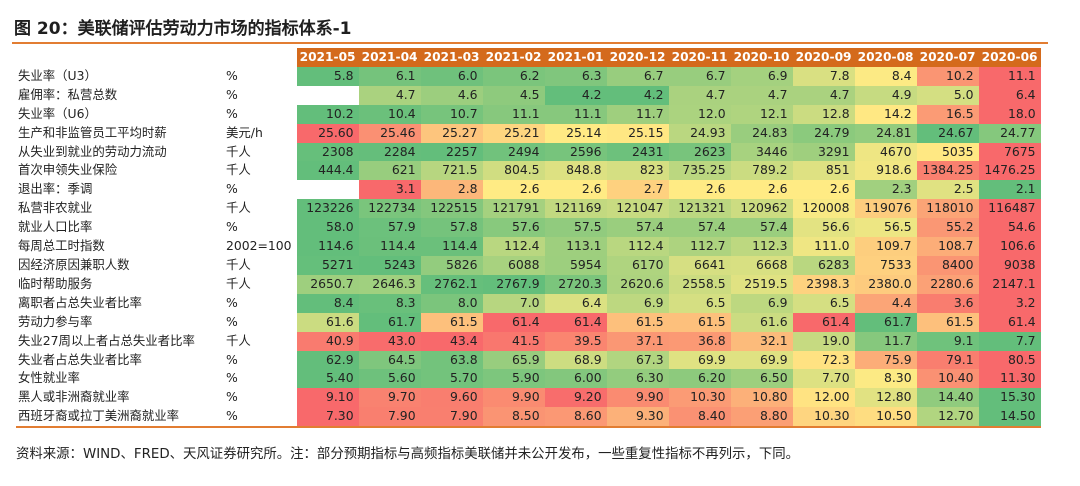 Image resolution: width=1080 pixels, height=486 pixels. I want to click on value-cell: 10.40, so click(947, 379).